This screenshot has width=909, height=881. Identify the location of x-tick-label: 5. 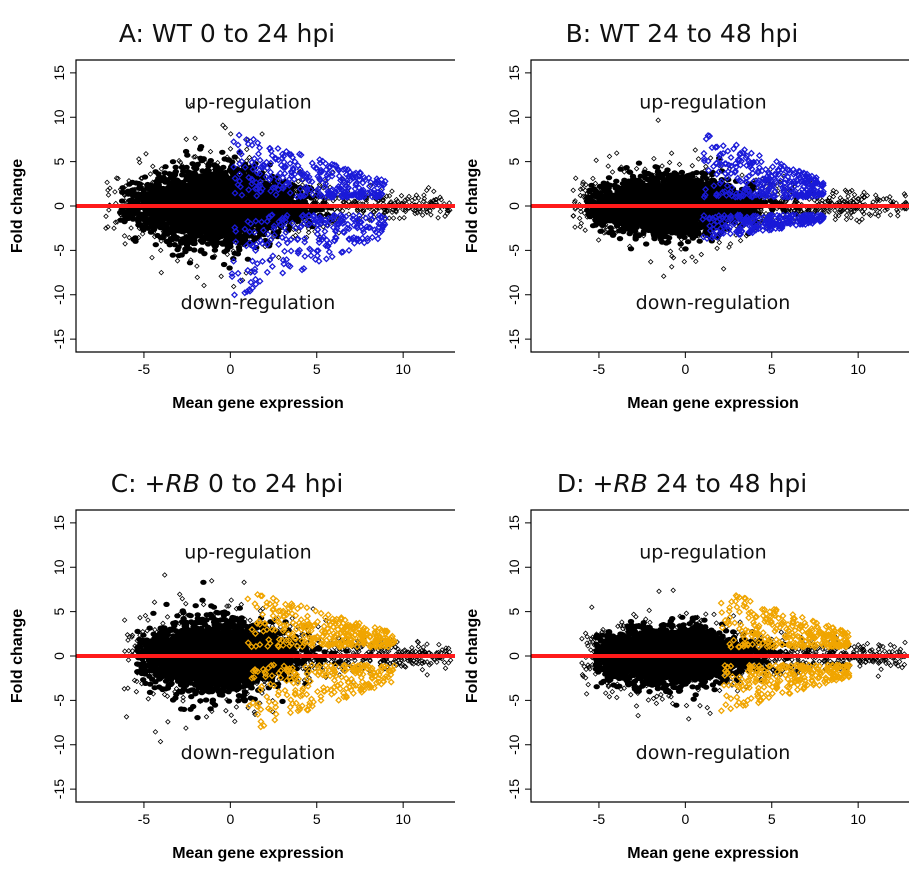
(317, 369).